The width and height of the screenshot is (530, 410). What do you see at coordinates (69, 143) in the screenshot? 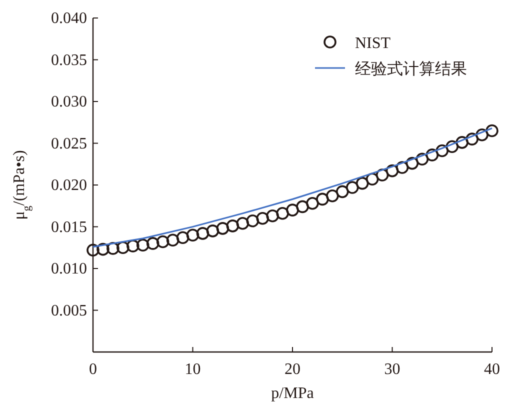
I see `y-tick-label: 0.025` at bounding box center [69, 143].